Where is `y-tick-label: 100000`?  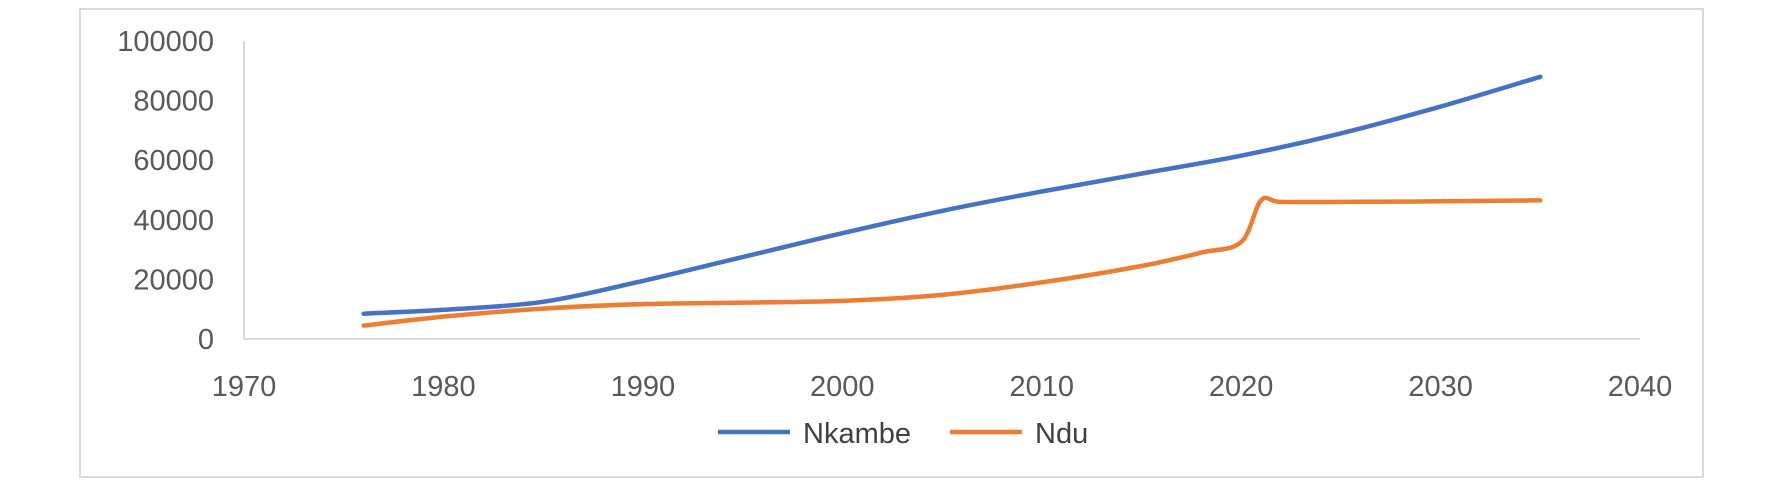 y-tick-label: 100000 is located at coordinates (165, 42).